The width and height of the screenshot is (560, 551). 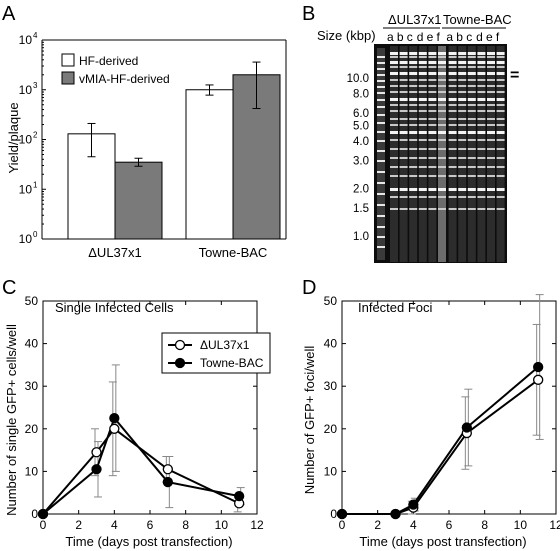 I want to click on y-tick-label: 20, so click(x=331, y=429).